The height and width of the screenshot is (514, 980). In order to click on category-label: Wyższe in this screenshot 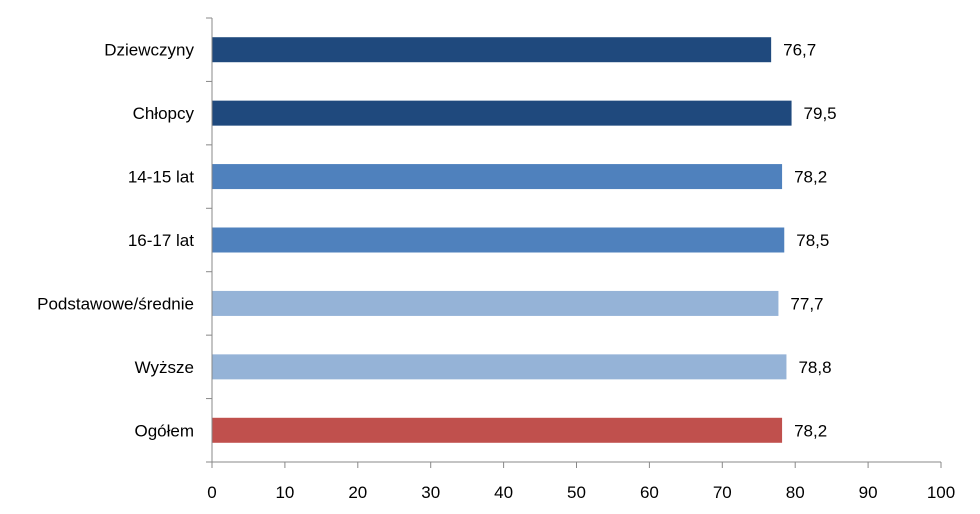, I will do `click(164, 367)`.